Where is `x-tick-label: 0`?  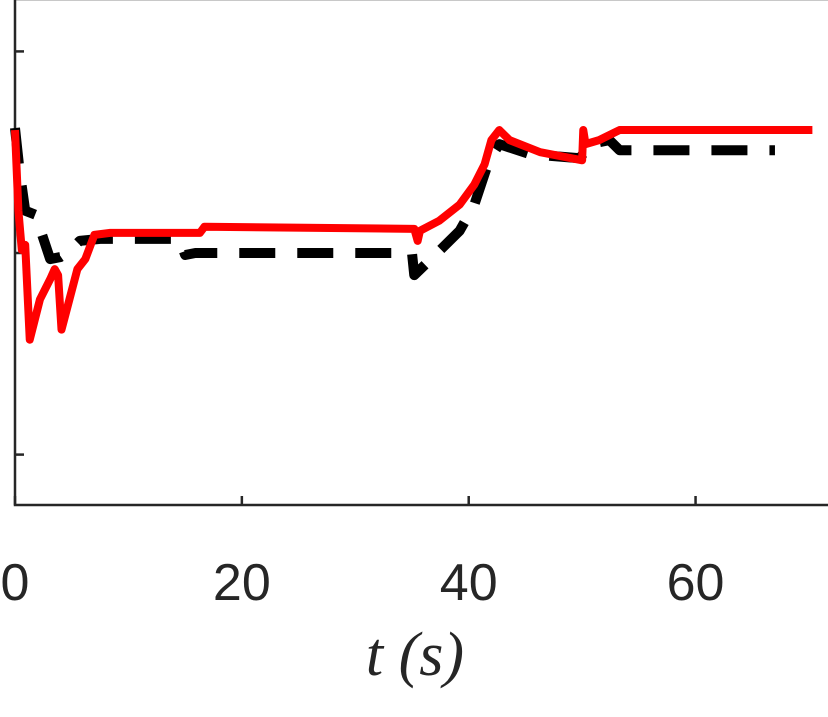 x-tick-label: 0 is located at coordinates (15, 583).